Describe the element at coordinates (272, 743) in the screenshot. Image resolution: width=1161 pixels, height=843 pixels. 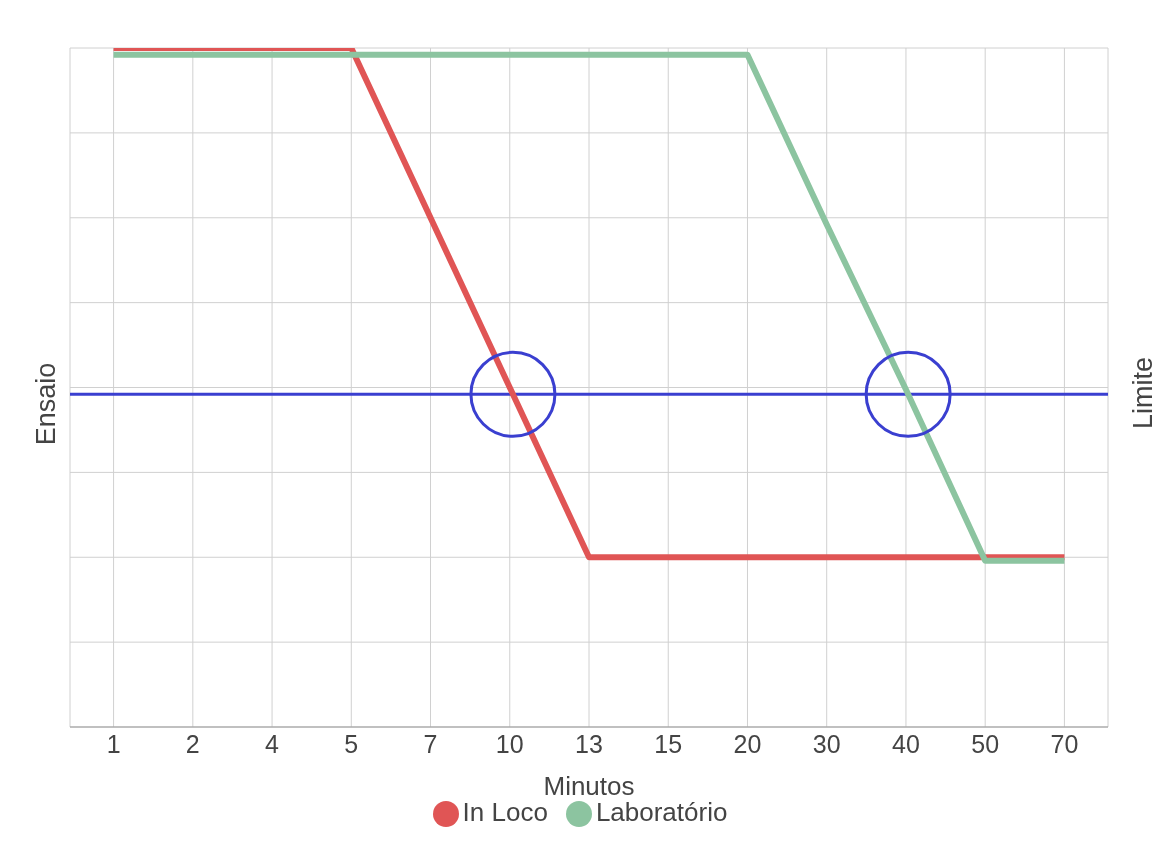
I see `x-tick-label: 4` at that location.